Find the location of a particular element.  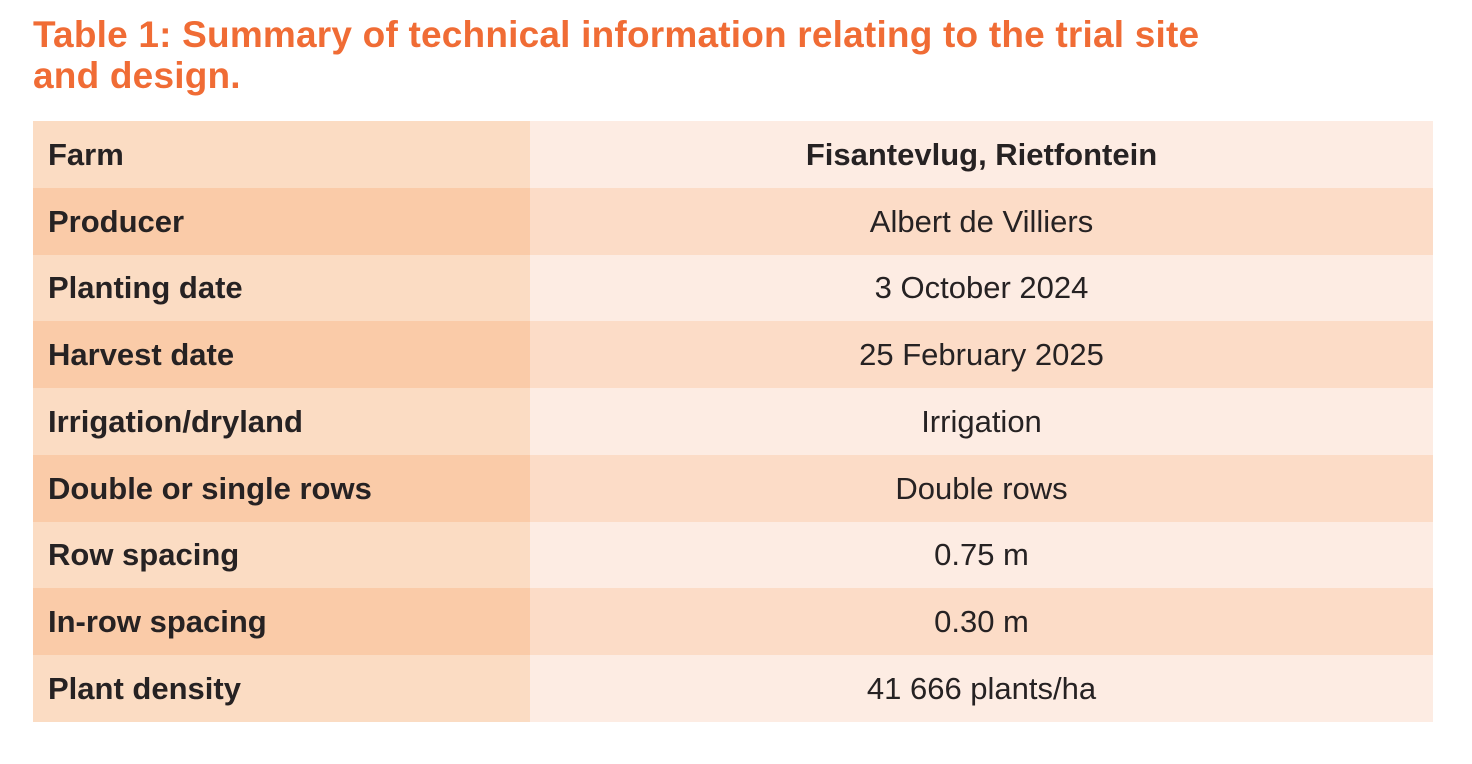

row-value: 41 666 plants/ha is located at coordinates (981, 688).